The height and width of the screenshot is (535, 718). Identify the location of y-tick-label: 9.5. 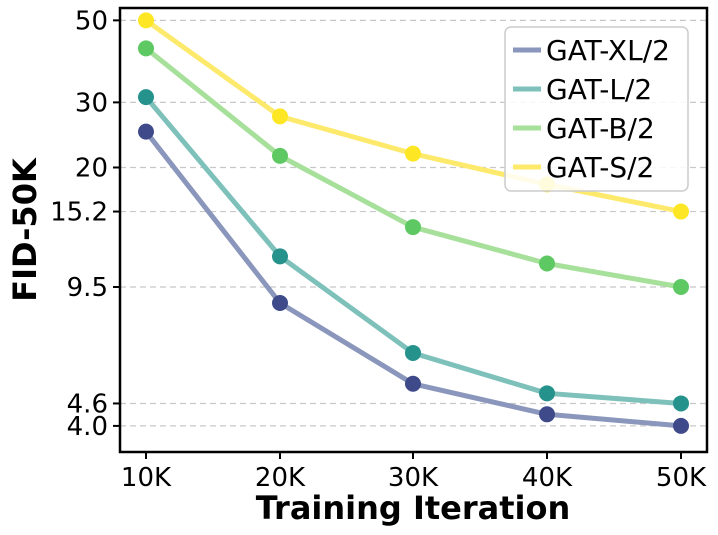
(87, 288).